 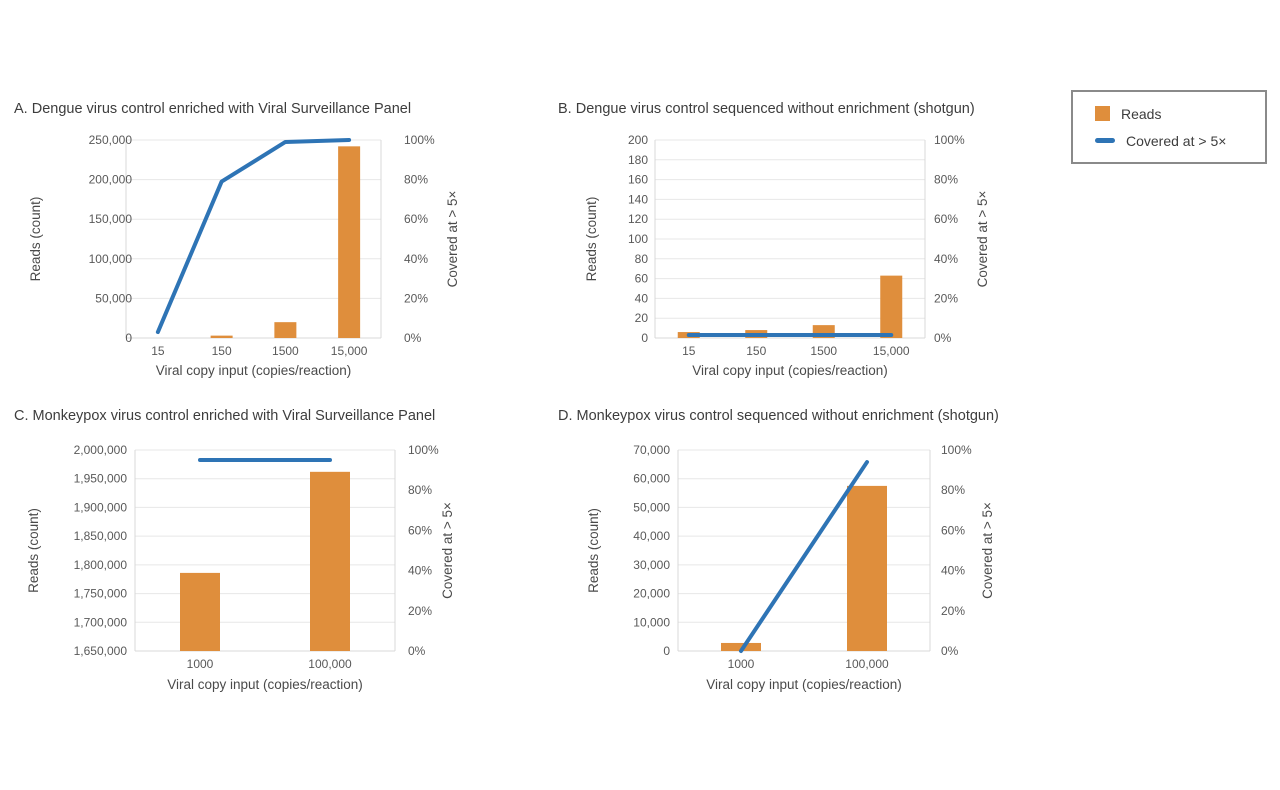 What do you see at coordinates (111, 140) in the screenshot?
I see `tick-label: 250,000` at bounding box center [111, 140].